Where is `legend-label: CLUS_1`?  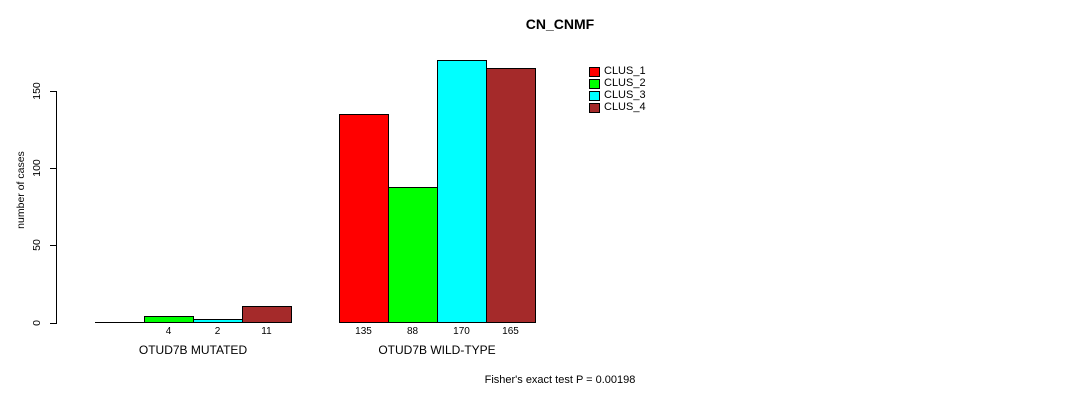 legend-label: CLUS_1 is located at coordinates (625, 71).